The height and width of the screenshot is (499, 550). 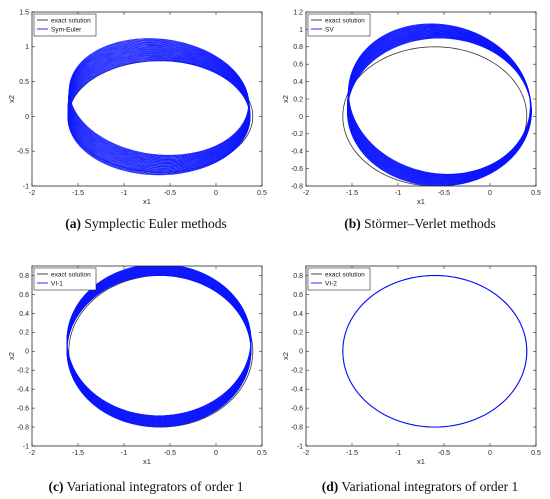 What do you see at coordinates (57, 283) in the screenshot?
I see `legend-entry: VI-1` at bounding box center [57, 283].